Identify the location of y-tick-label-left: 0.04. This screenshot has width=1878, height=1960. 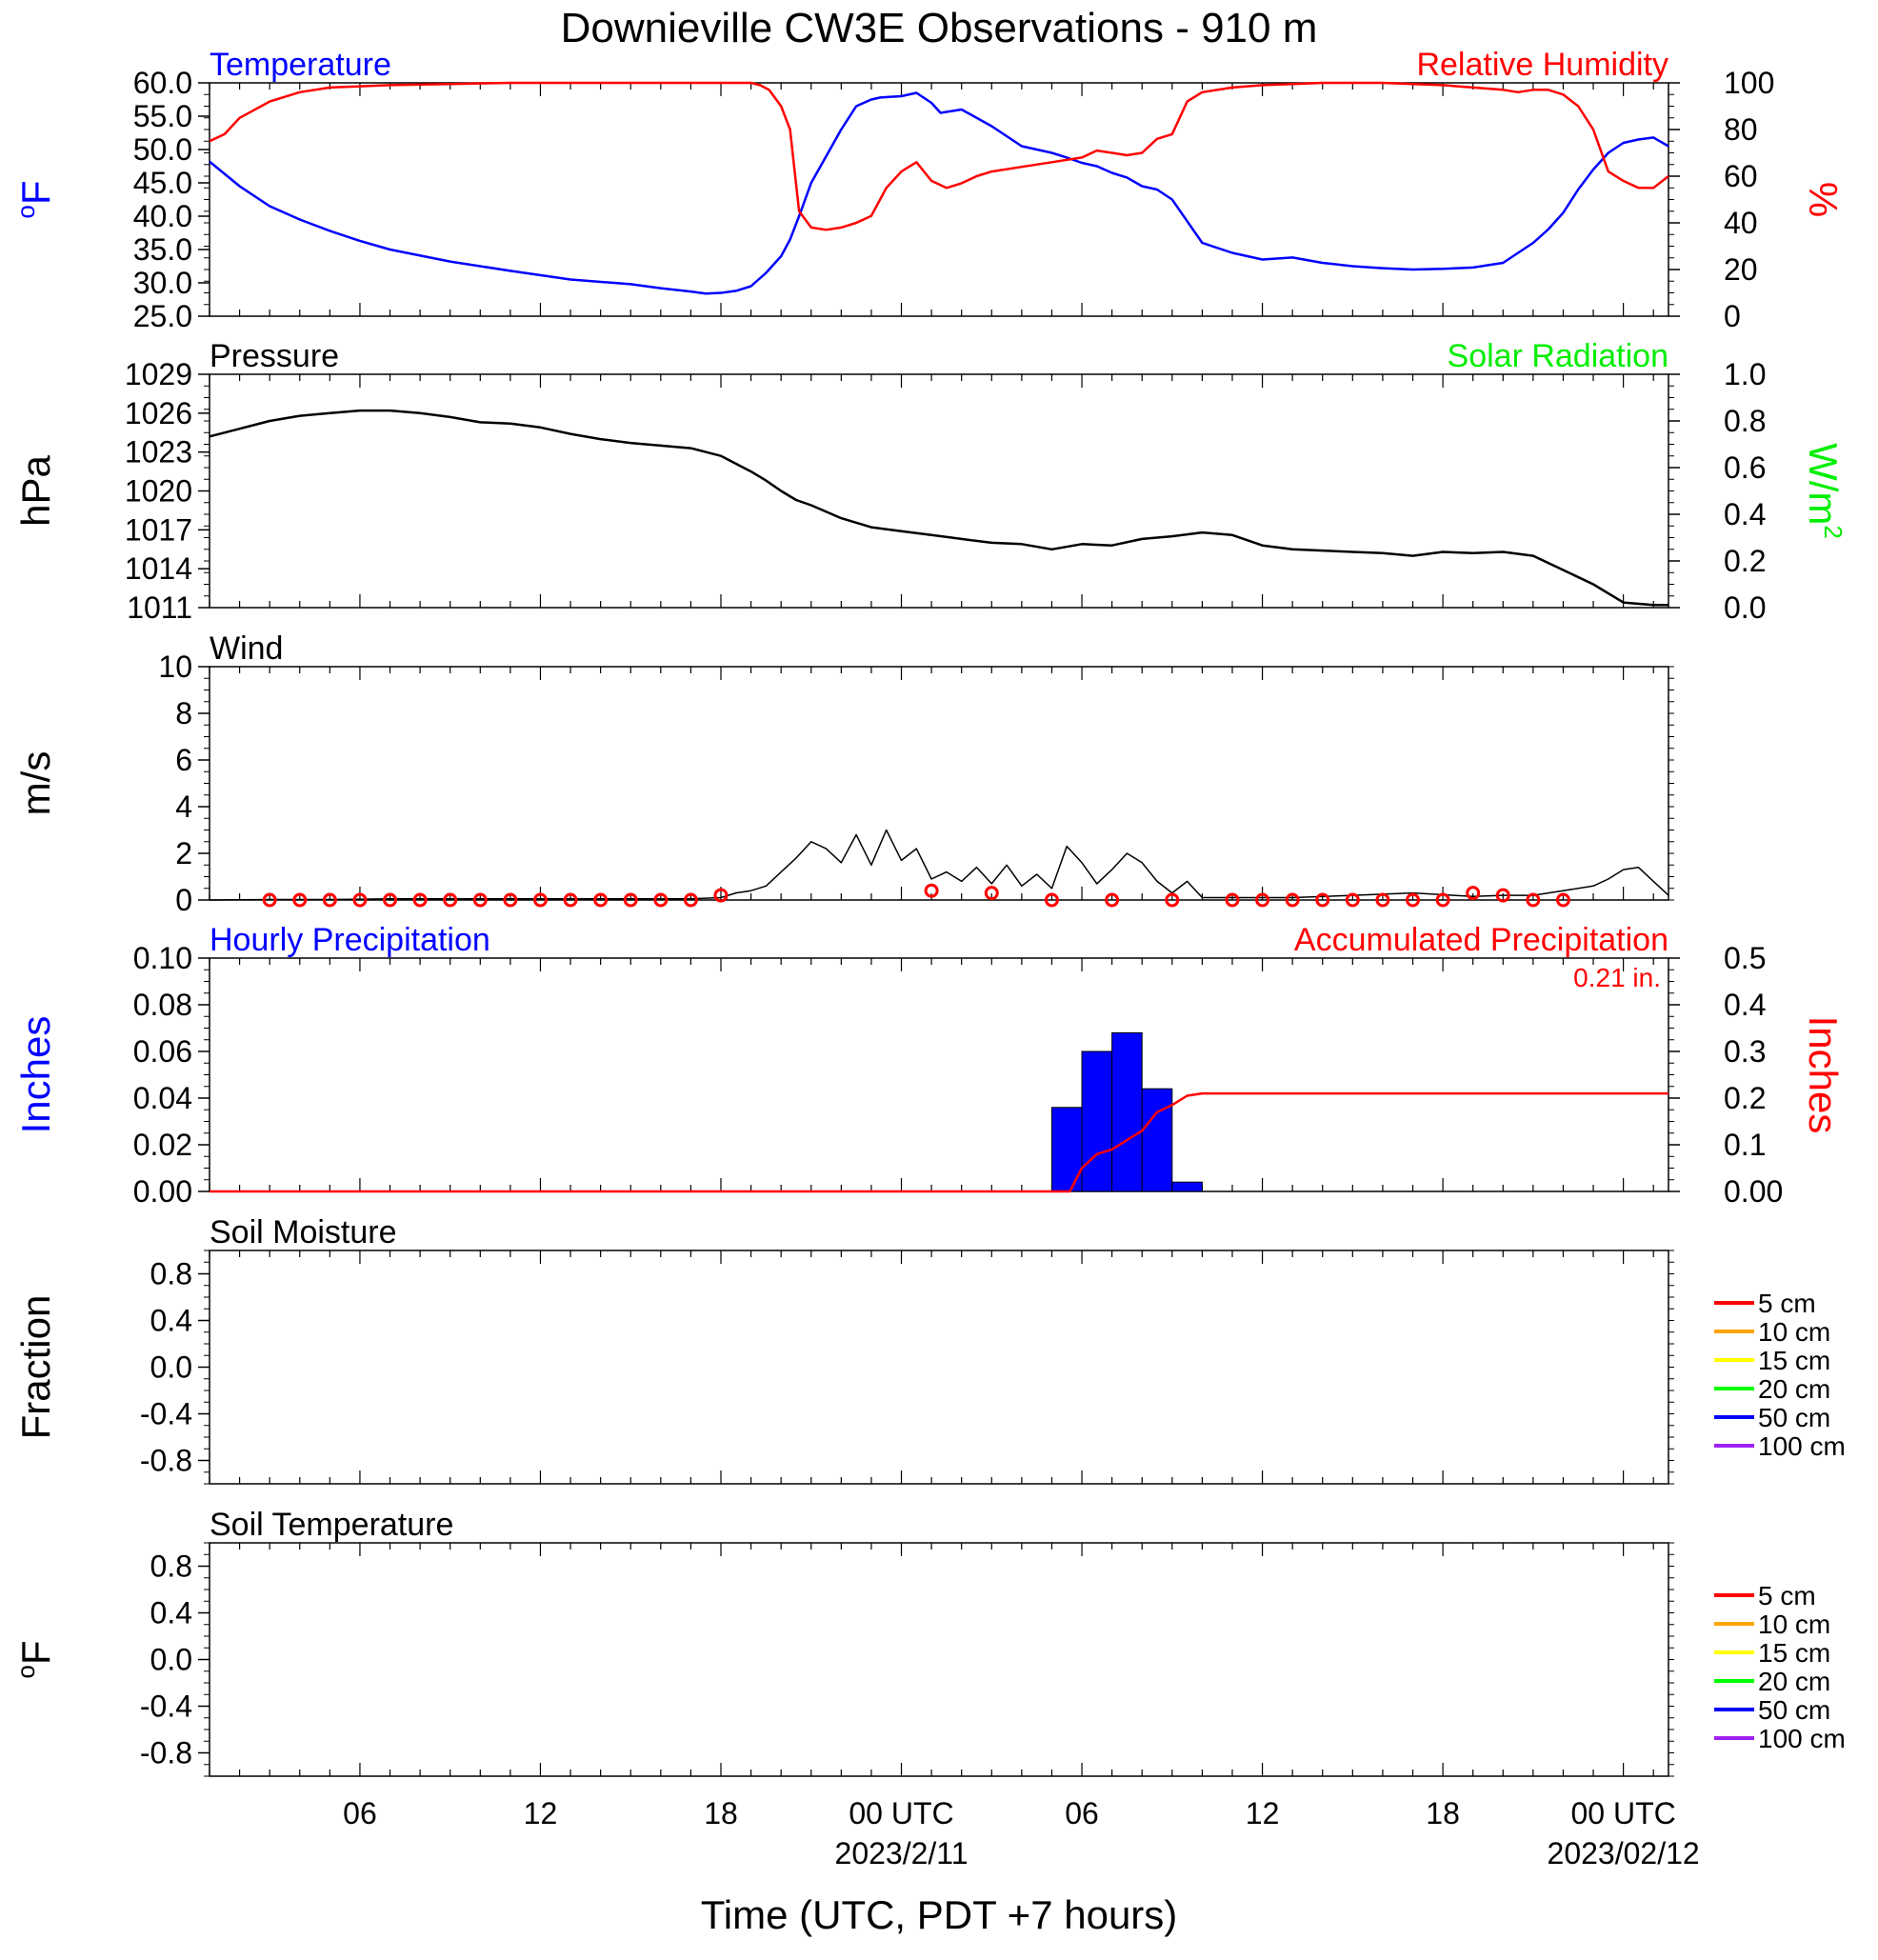
(162, 1098).